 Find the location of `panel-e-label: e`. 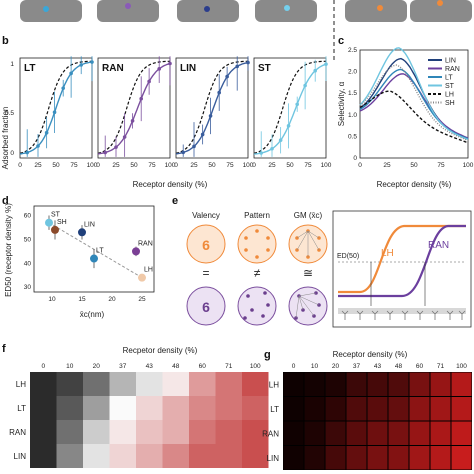

panel-e-label: e is located at coordinates (175, 201).